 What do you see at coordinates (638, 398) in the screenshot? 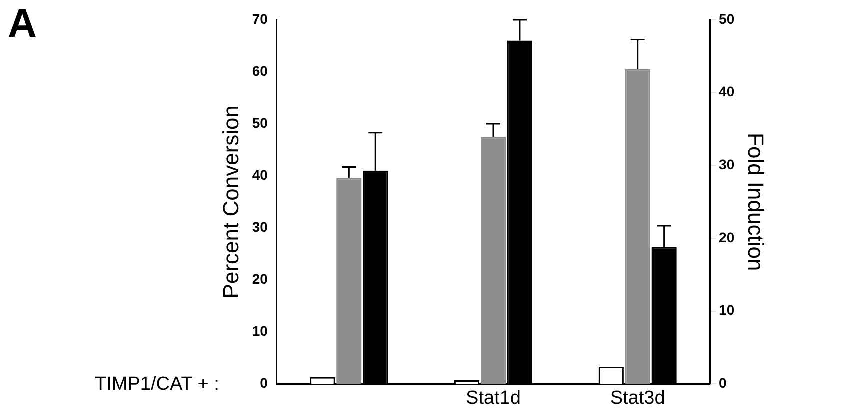
I see `x-tick-label: Stat3d` at bounding box center [638, 398].